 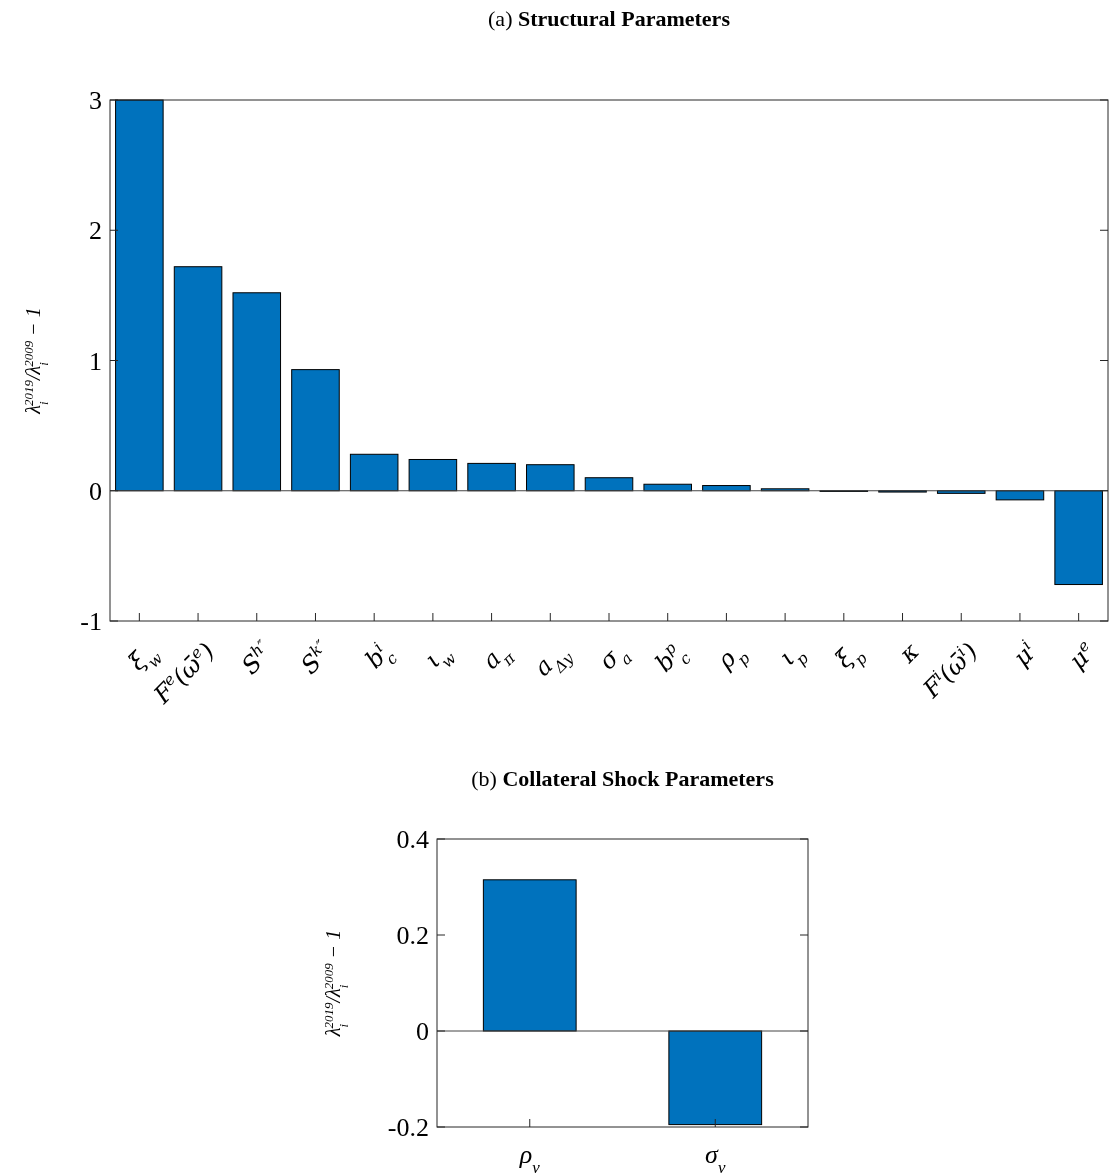 What do you see at coordinates (408, 1128) in the screenshot?
I see `y-tick-label: -0.2` at bounding box center [408, 1128].